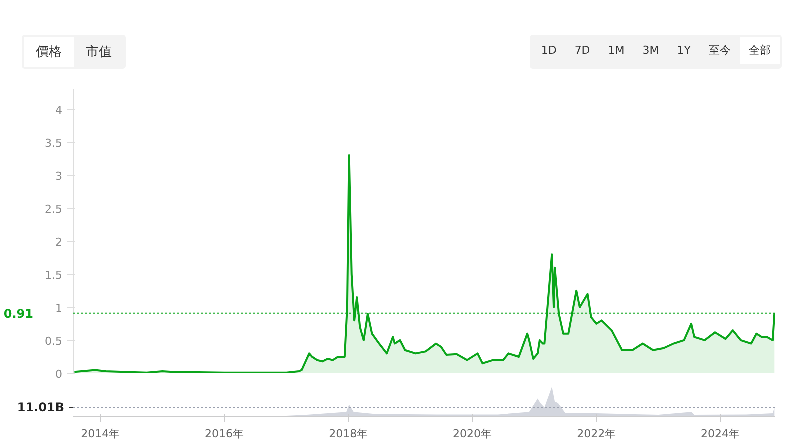 The height and width of the screenshot is (439, 793). I want to click on text: 市值, so click(99, 53).